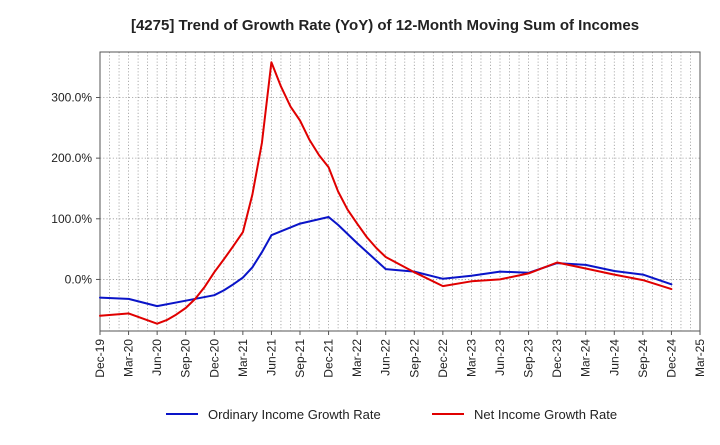 This screenshot has width=720, height=445. Describe the element at coordinates (329, 358) in the screenshot. I see `x-tick-label: Dec-21` at that location.